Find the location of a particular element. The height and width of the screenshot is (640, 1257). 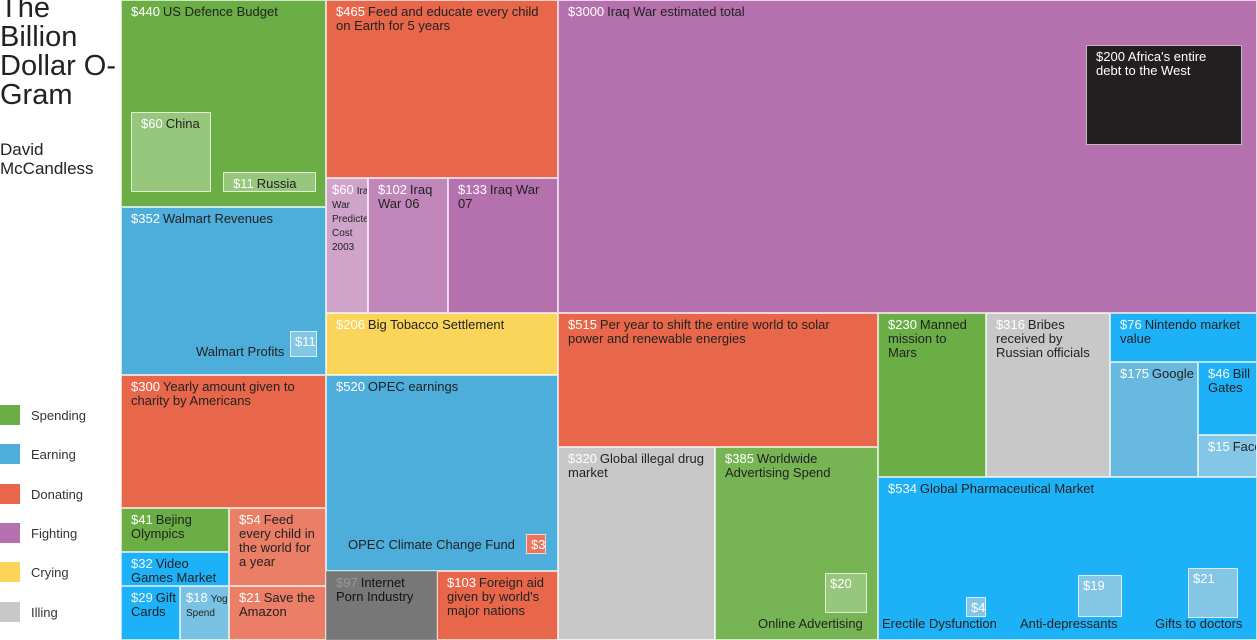

value-label: $352 is located at coordinates (145, 218).